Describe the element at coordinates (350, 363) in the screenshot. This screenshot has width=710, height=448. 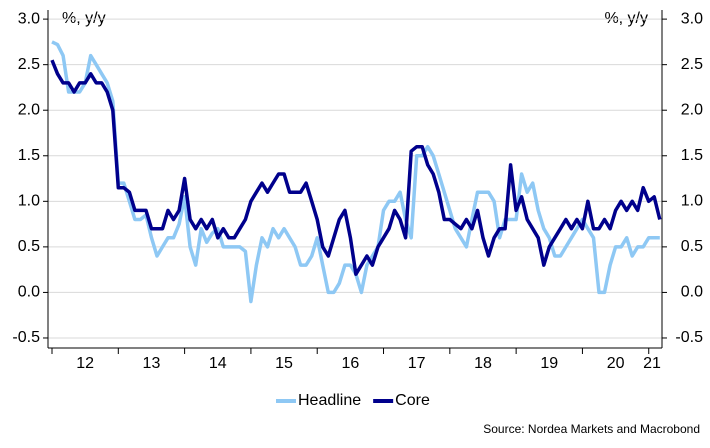
I see `x-tick-label: 16` at that location.